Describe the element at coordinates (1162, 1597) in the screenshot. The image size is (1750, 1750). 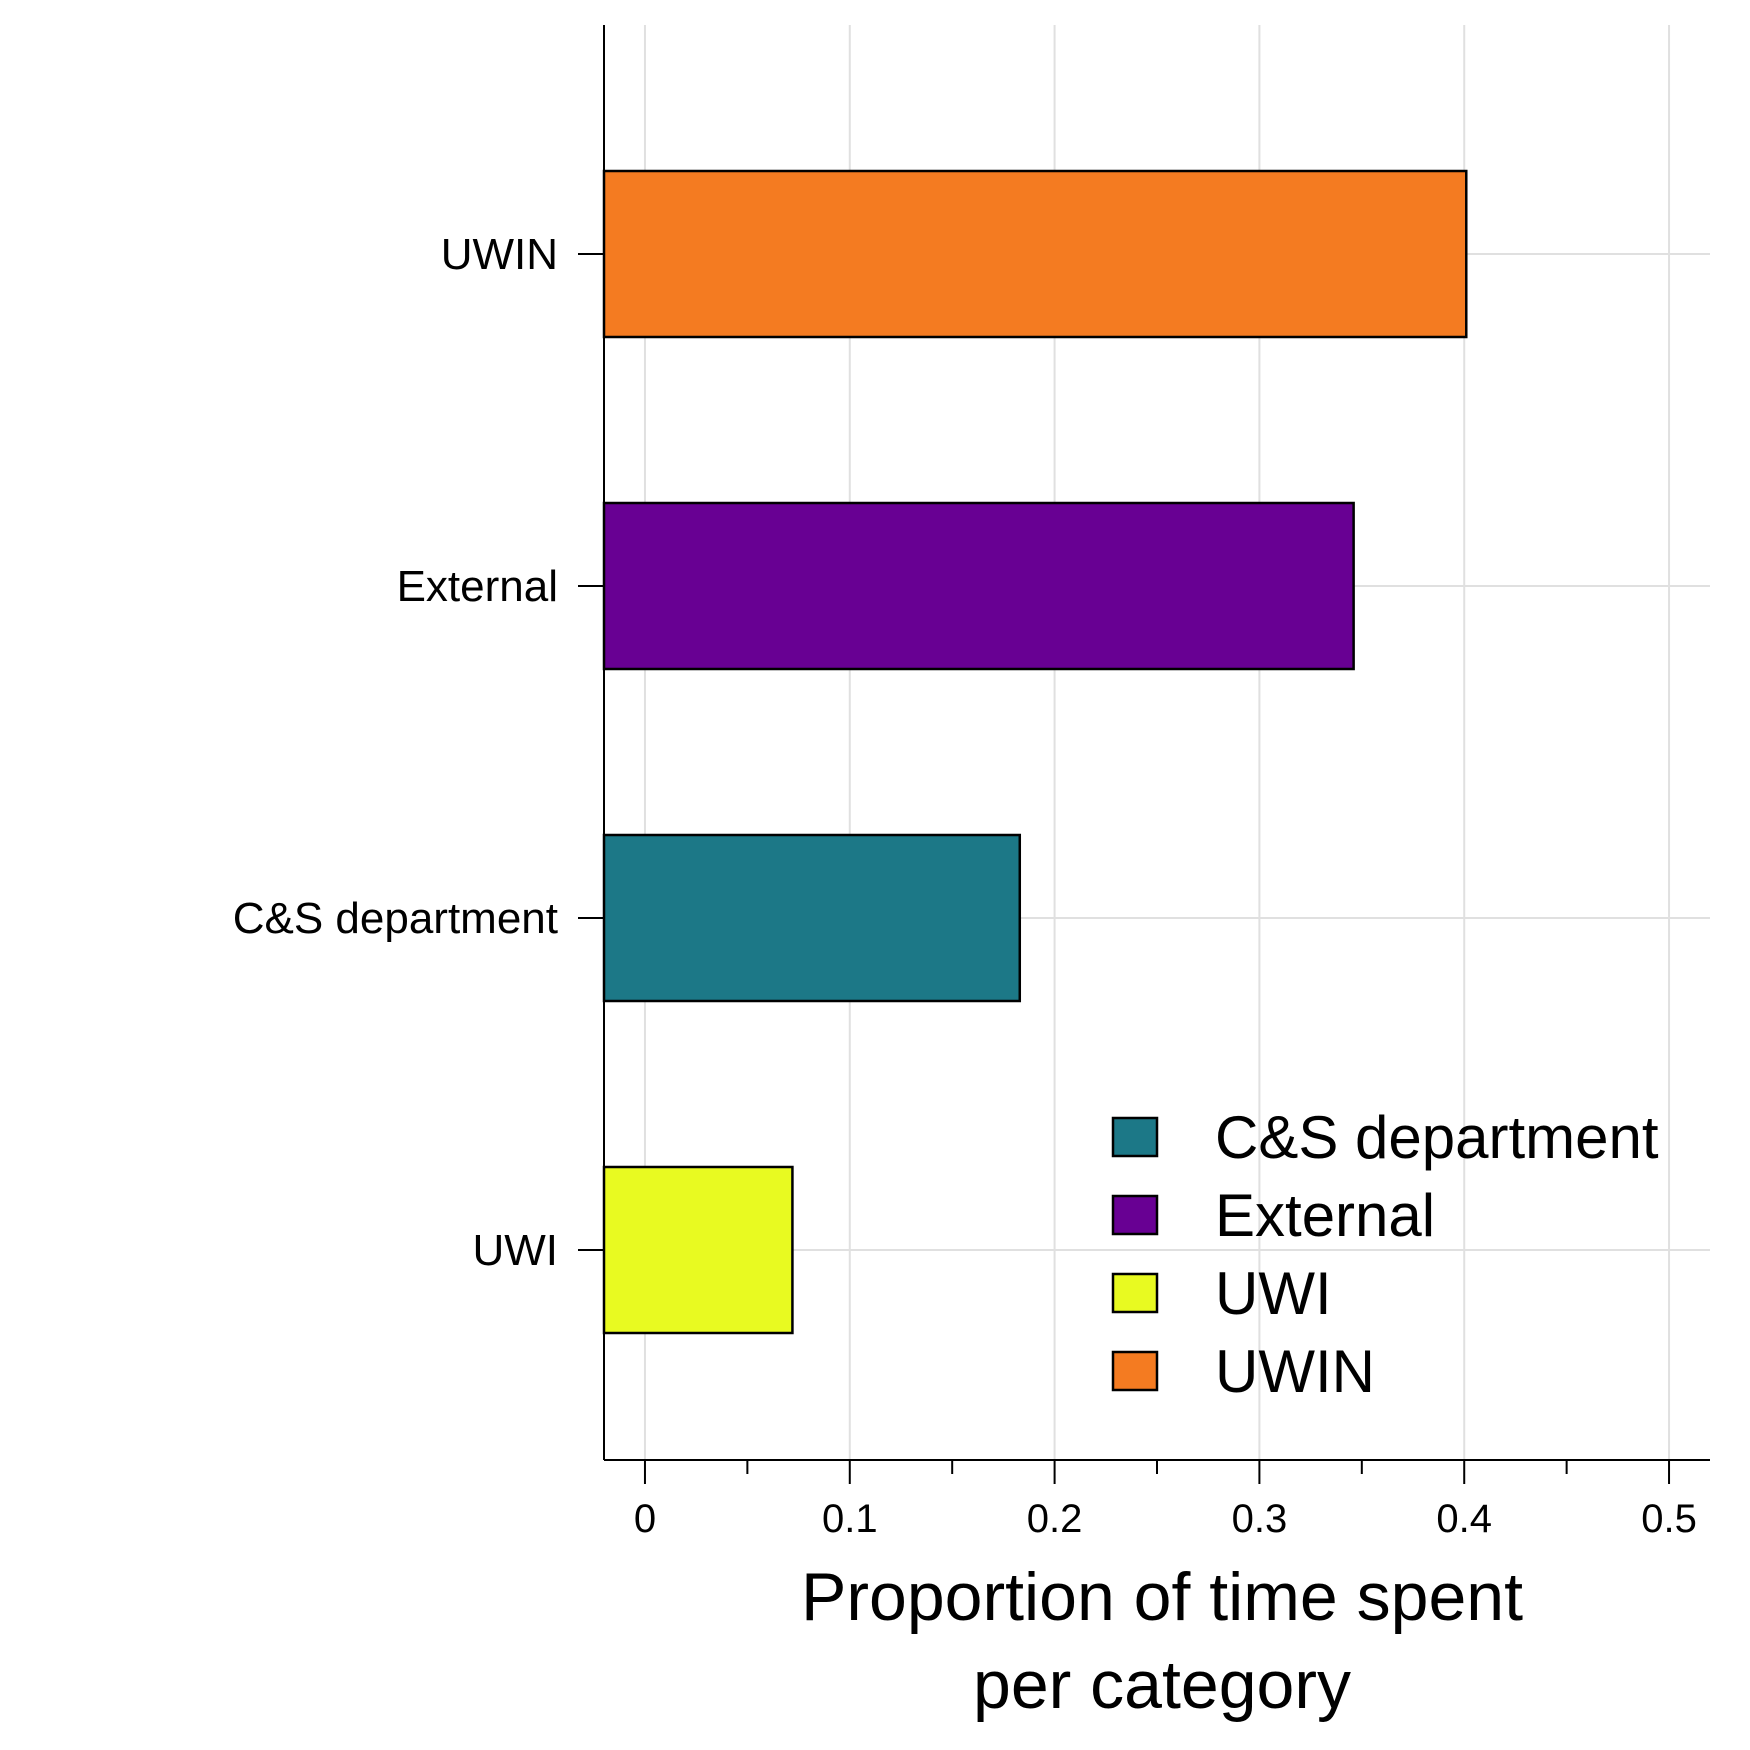
I see `x-axis-label-line-1: Proportion of time spent` at that location.